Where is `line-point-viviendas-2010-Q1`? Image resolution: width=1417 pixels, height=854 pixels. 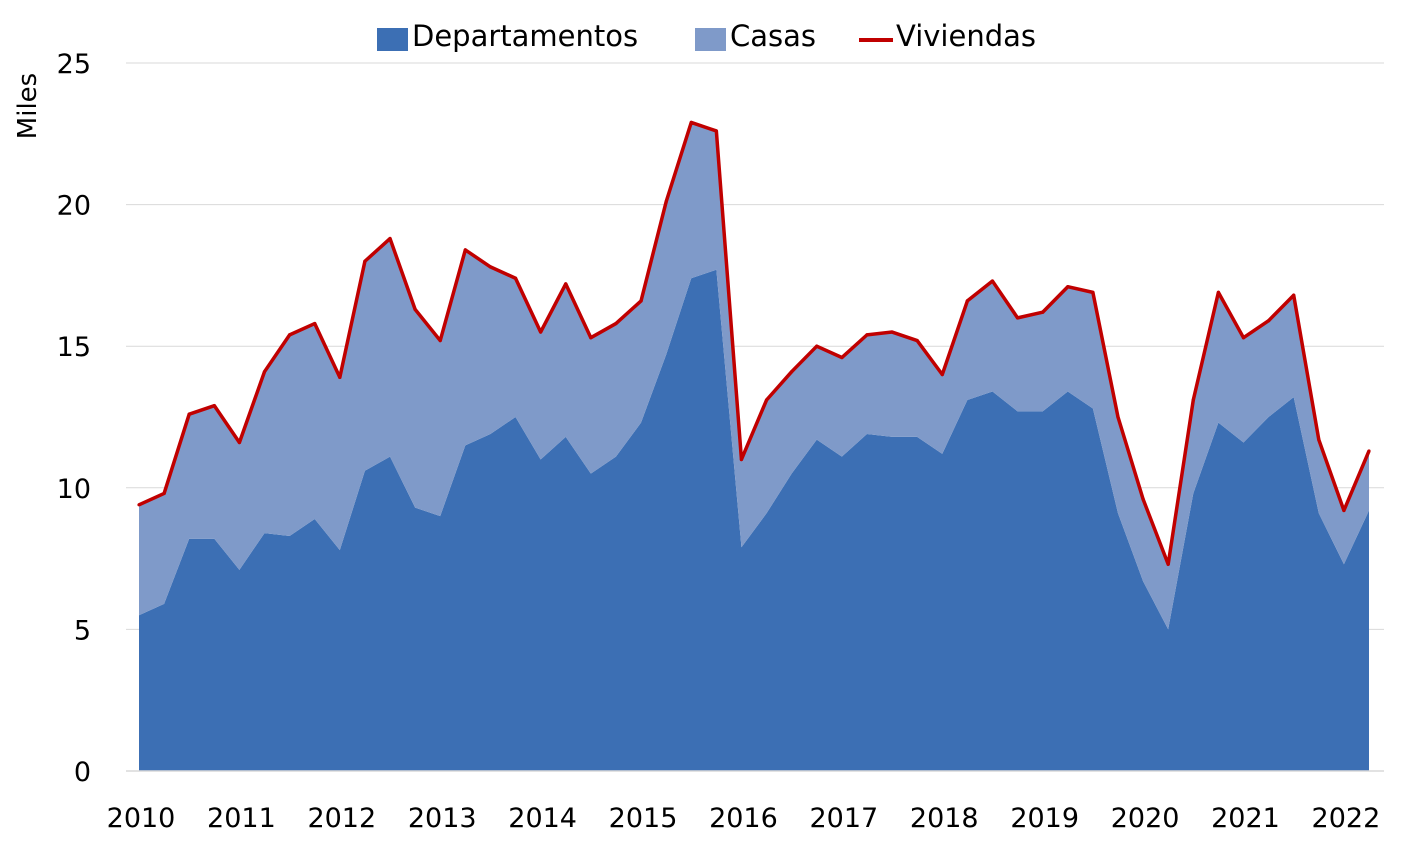 line-point-viviendas-2010-Q1 is located at coordinates (139, 505).